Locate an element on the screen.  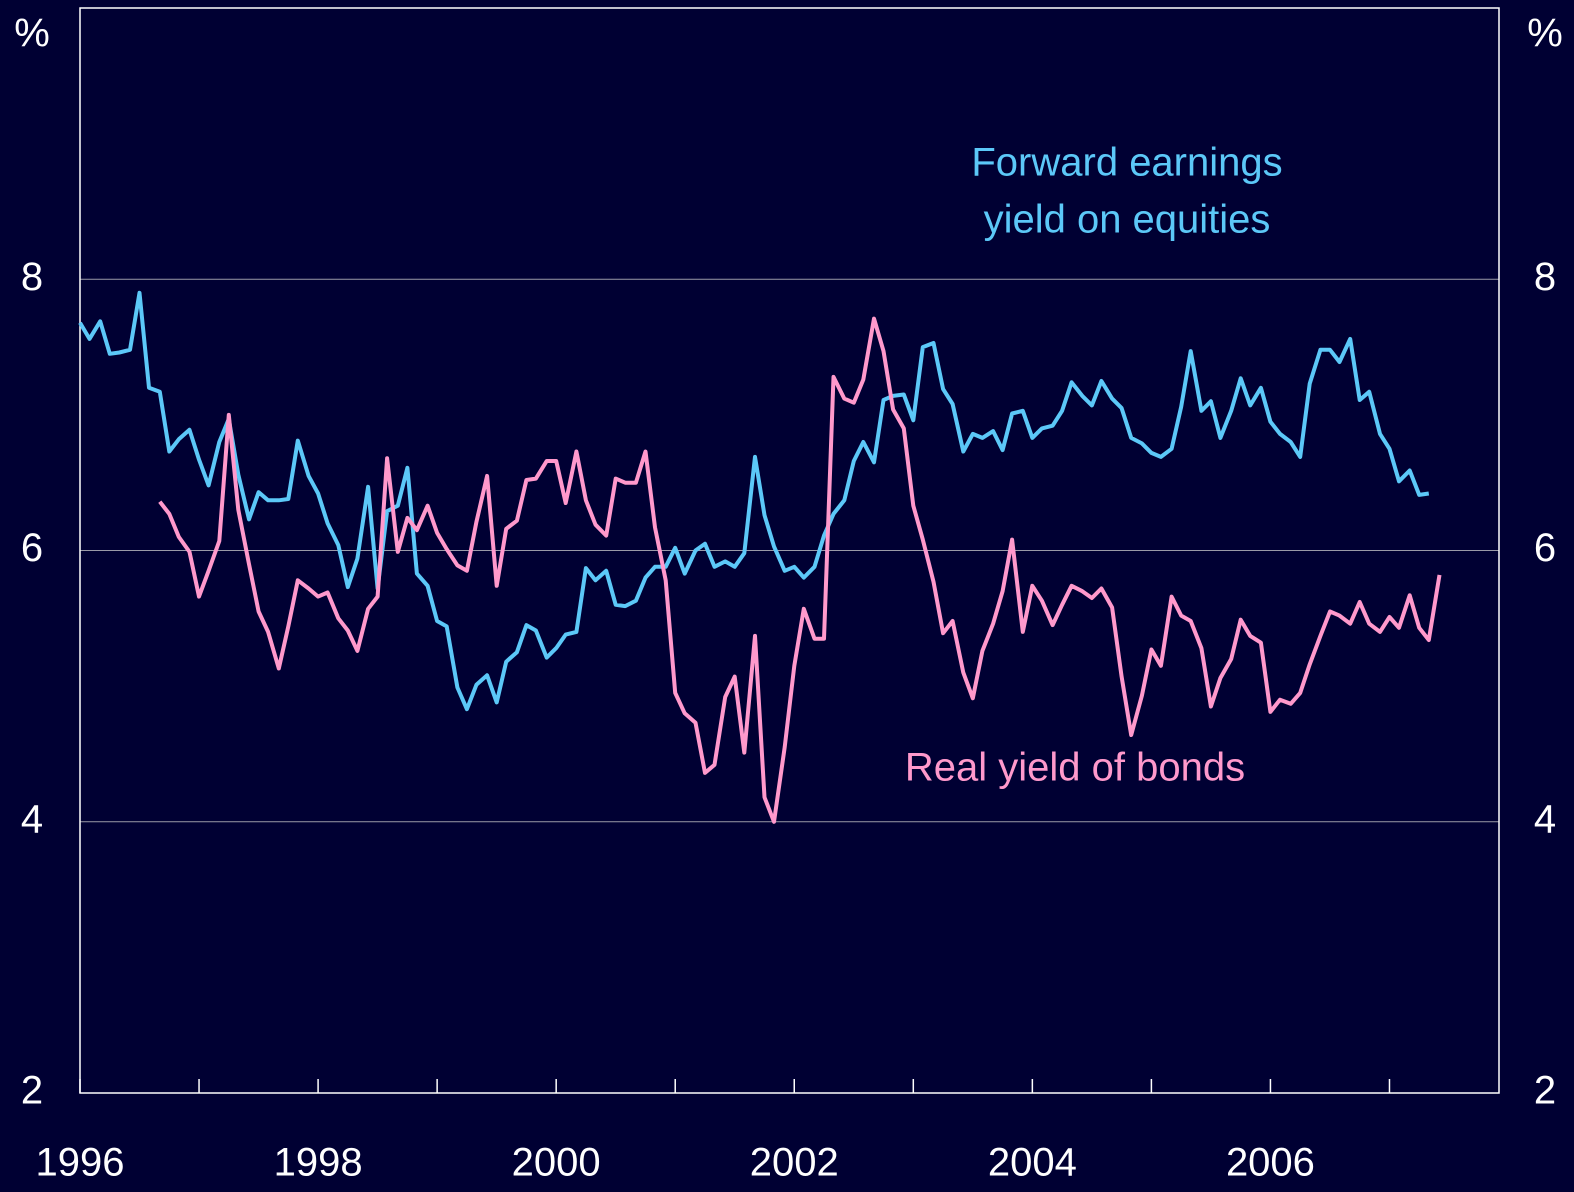
y2-tick-label: 2 is located at coordinates (1545, 1091).